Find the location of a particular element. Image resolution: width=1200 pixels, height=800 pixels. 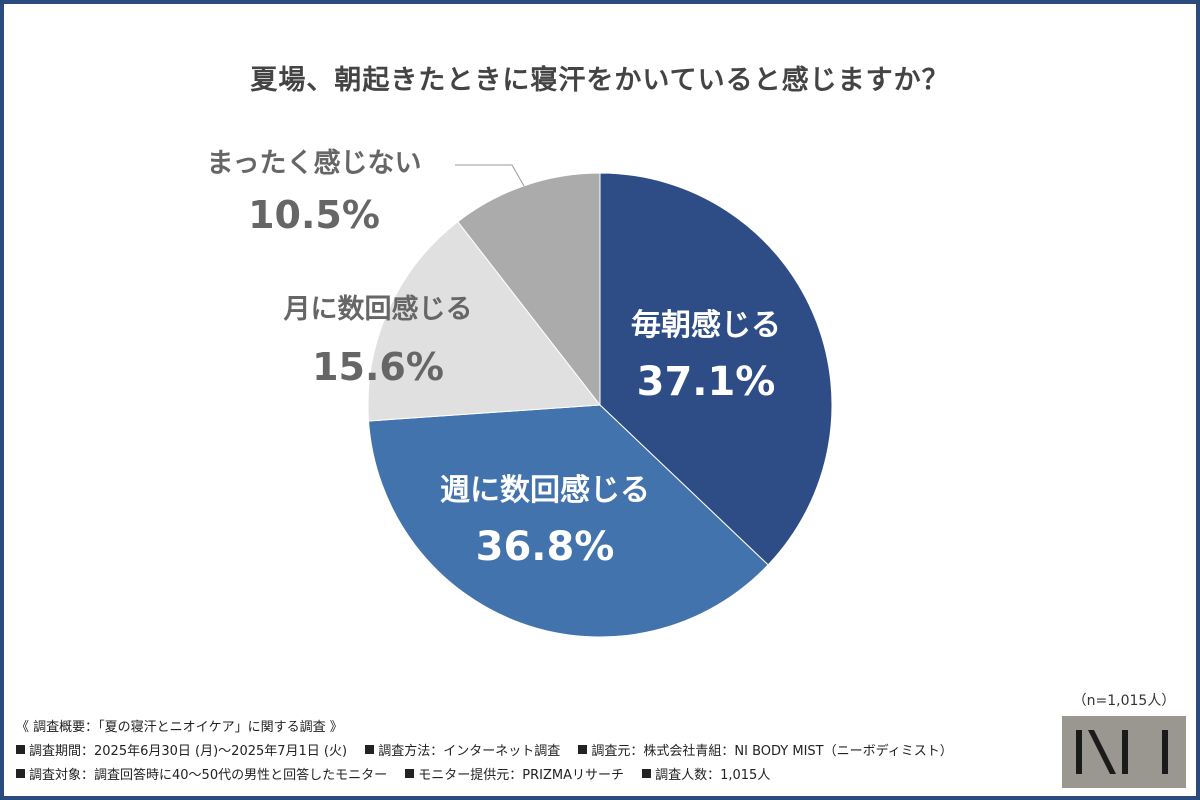

slice-category-label: 毎朝感じる is located at coordinates (706, 325).